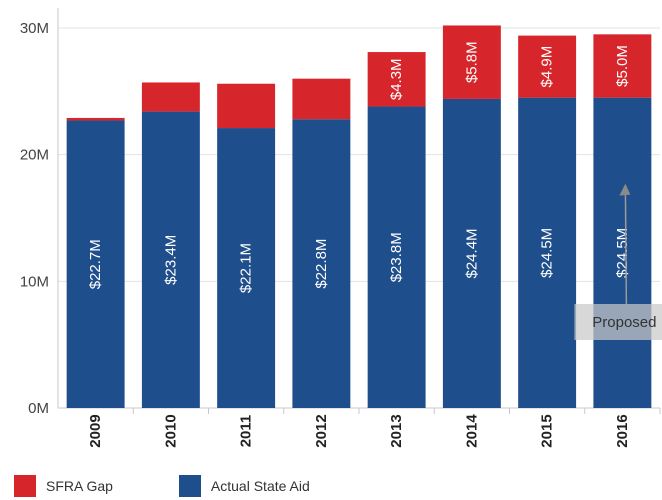 The width and height of the screenshot is (662, 500). I want to click on legend-item-actual-state-aid: Actual State Aid, so click(244, 486).